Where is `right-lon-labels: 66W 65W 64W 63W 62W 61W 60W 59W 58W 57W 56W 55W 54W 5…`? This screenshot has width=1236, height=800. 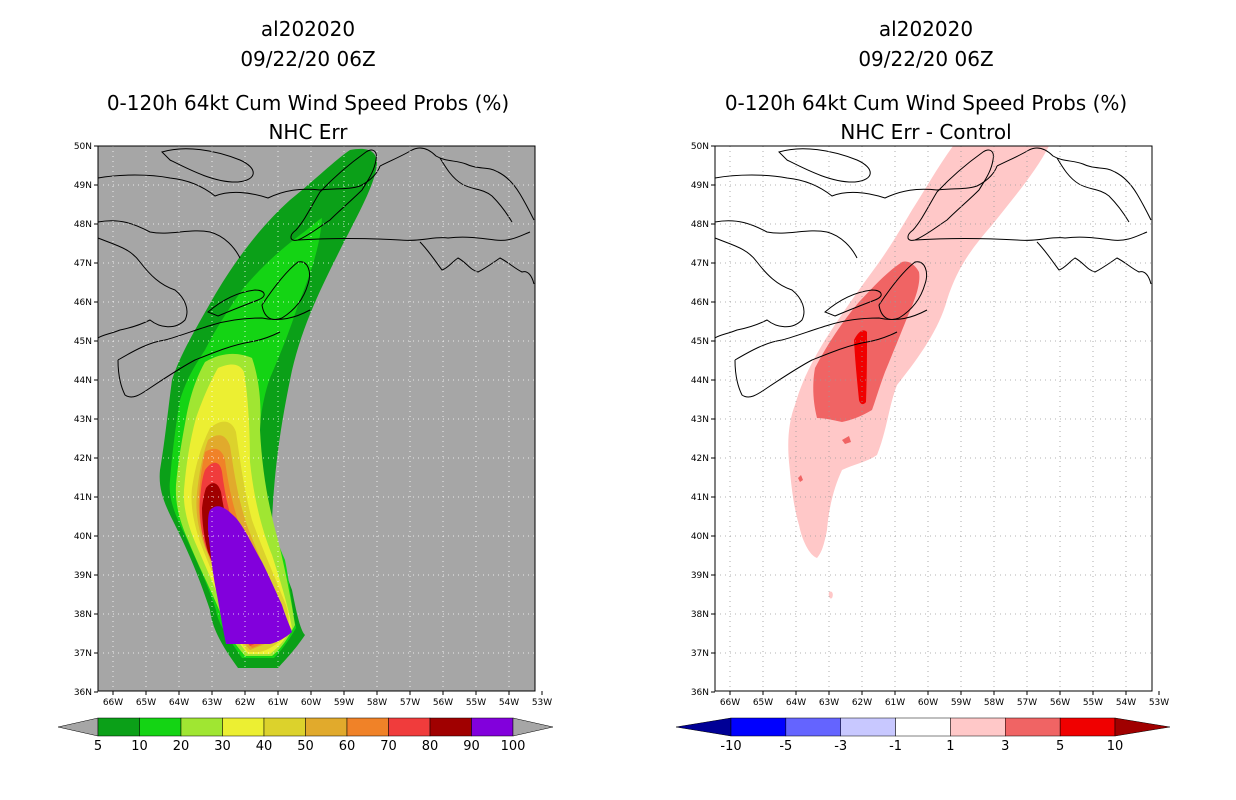
right-lon-labels: 66W 65W 64W 63W 62W 61W 60W 59W 58W 57W 56W 55W 54W 5… is located at coordinates (944, 699).